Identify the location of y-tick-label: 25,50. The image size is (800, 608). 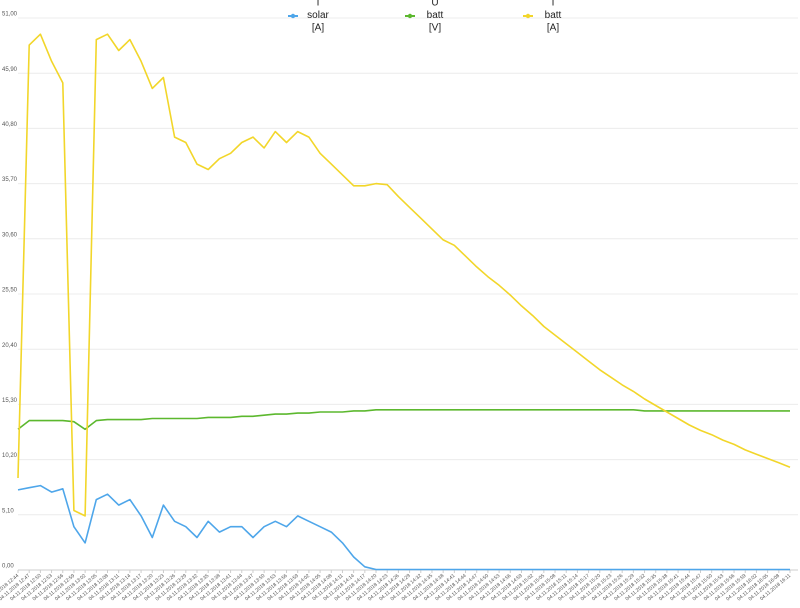
(10, 291).